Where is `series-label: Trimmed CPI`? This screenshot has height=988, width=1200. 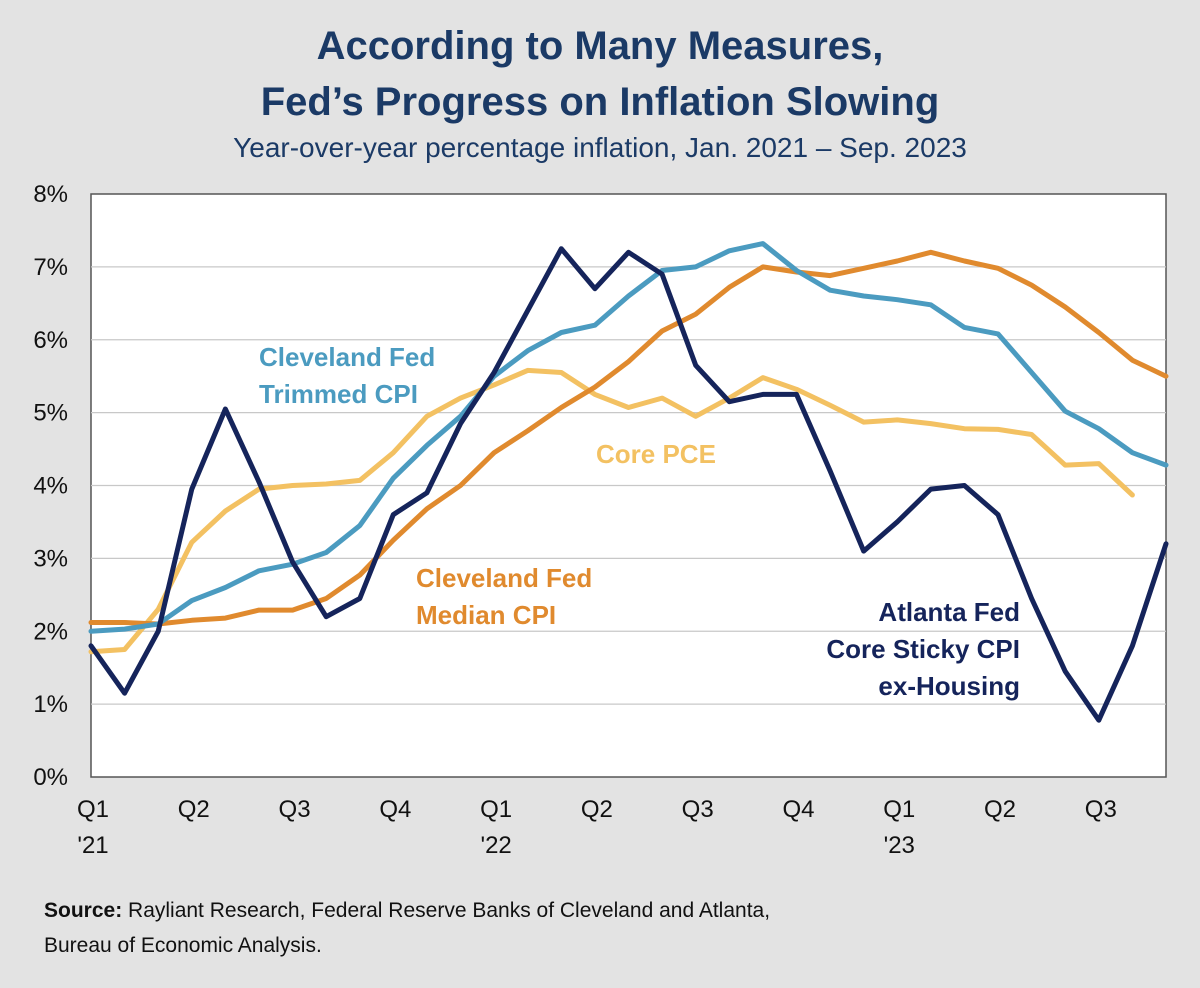
series-label: Trimmed CPI is located at coordinates (338, 394).